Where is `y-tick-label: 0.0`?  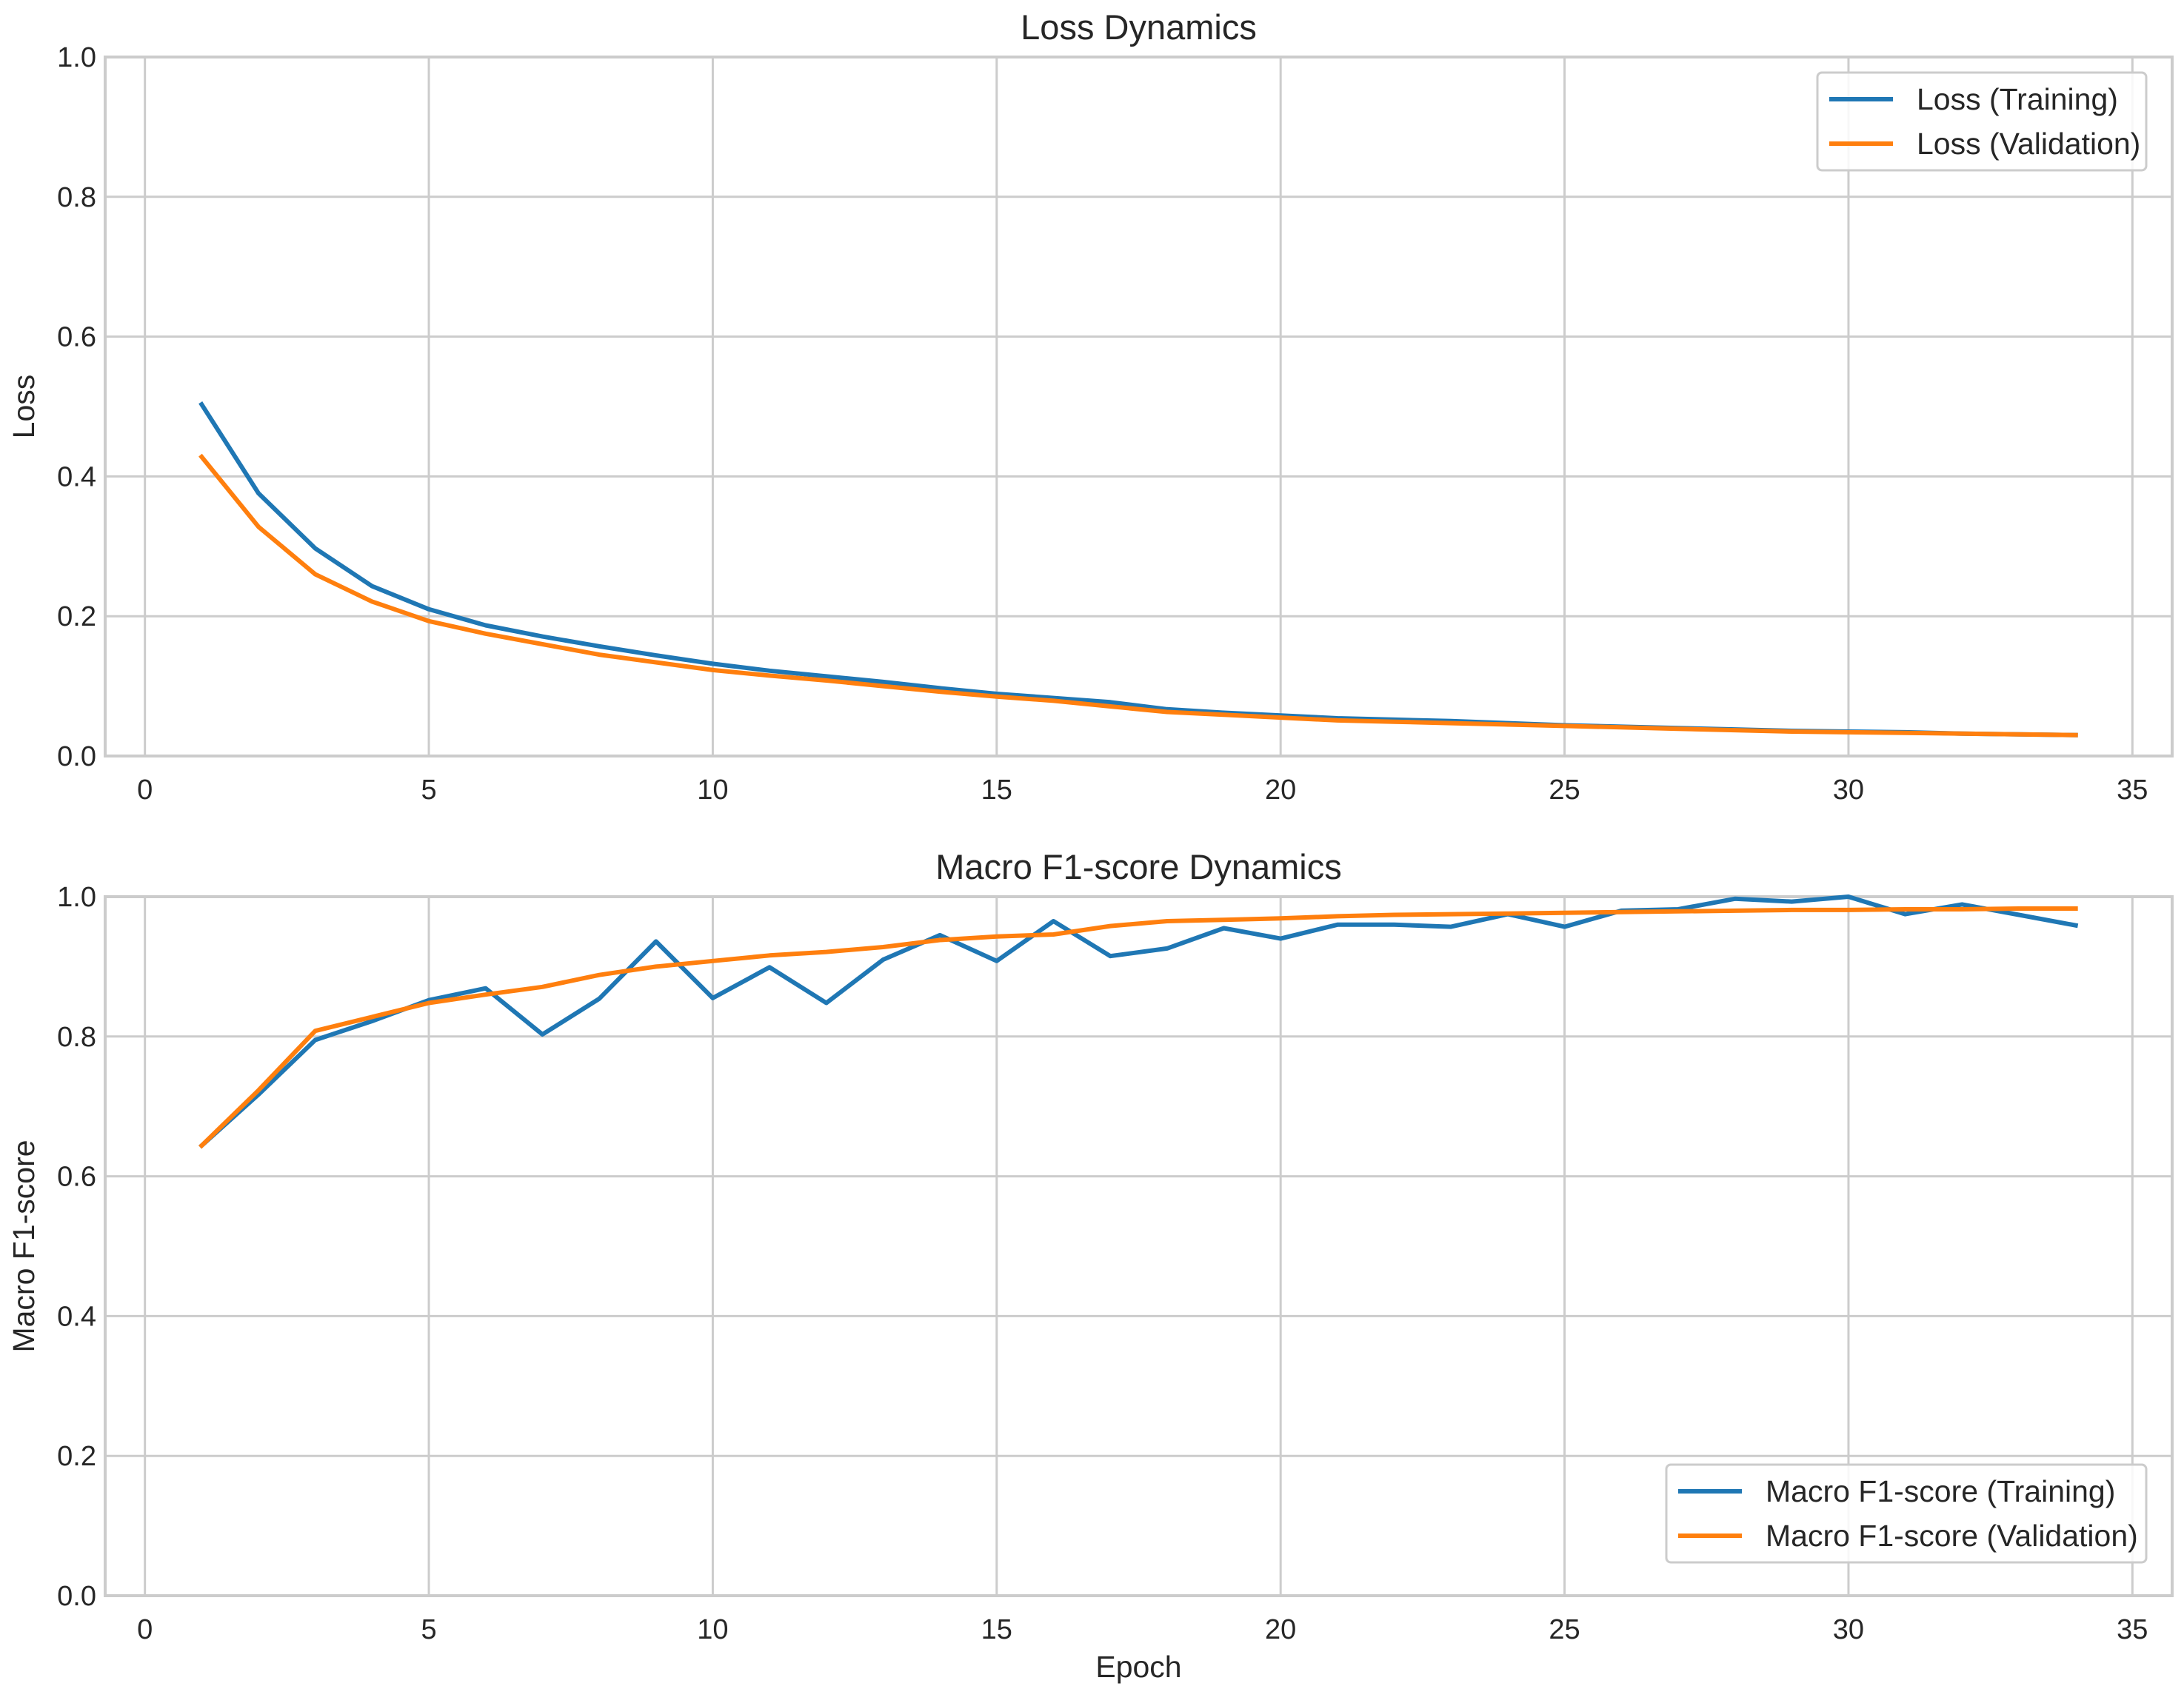
y-tick-label: 0.0 is located at coordinates (76, 756).